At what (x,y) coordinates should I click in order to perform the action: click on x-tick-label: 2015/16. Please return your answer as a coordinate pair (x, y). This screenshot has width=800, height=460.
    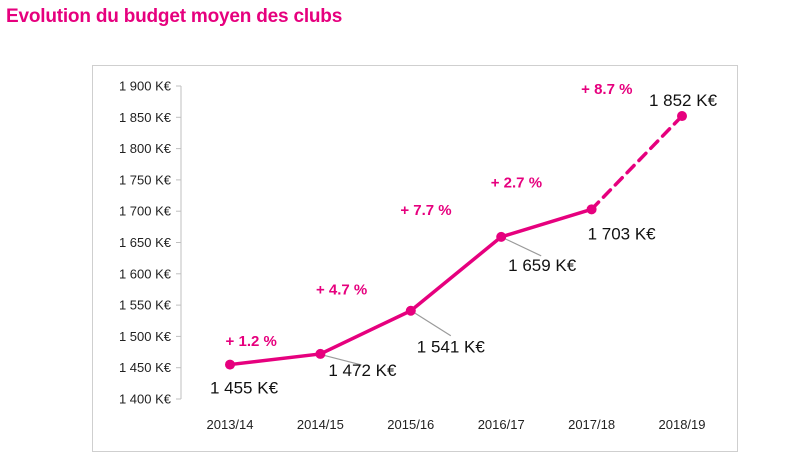
    Looking at the image, I should click on (410, 424).